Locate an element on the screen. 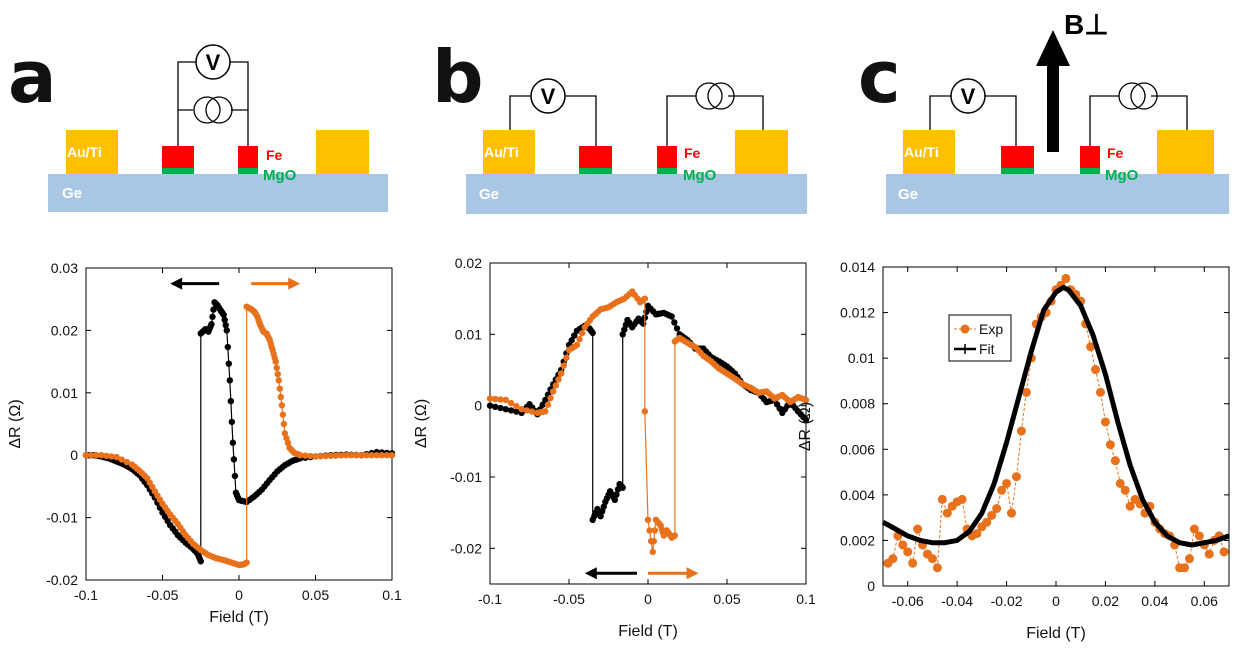 The height and width of the screenshot is (649, 1238). y-tick-label: 0.006 is located at coordinates (857, 449).